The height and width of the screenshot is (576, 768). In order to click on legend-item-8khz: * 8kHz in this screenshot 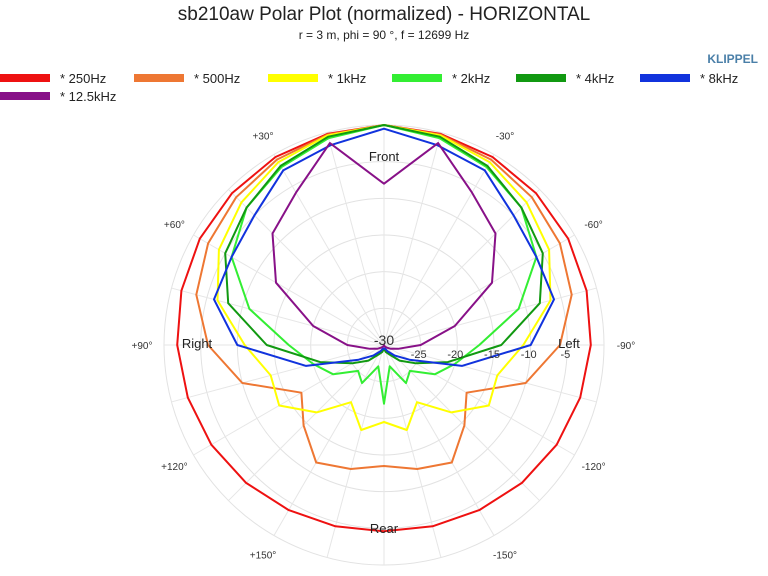, I will do `click(689, 78)`.